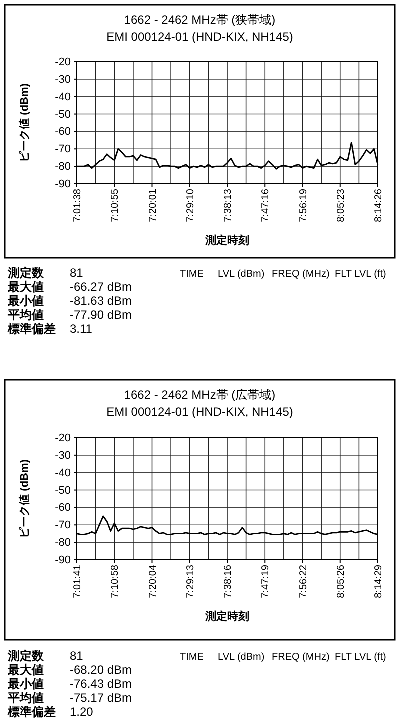 The image size is (400, 720). Describe the element at coordinates (101, 670) in the screenshot. I see `text: -68.20 dBm` at that location.